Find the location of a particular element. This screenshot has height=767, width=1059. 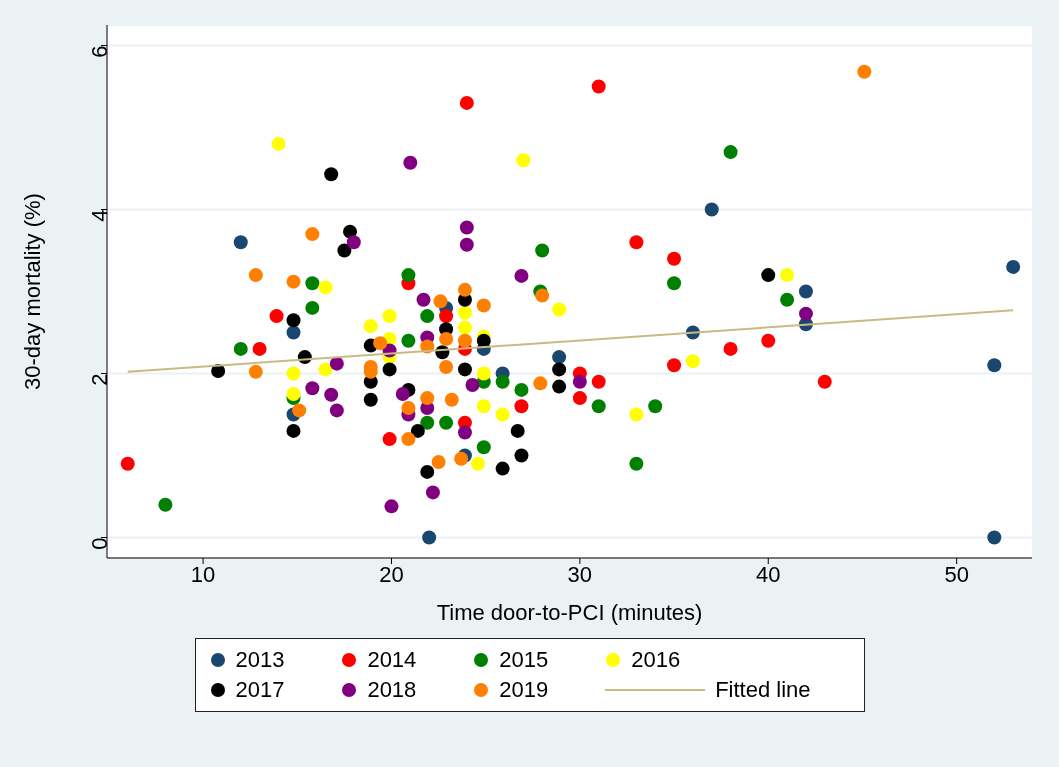

legend-label: 2014 is located at coordinates (392, 660).